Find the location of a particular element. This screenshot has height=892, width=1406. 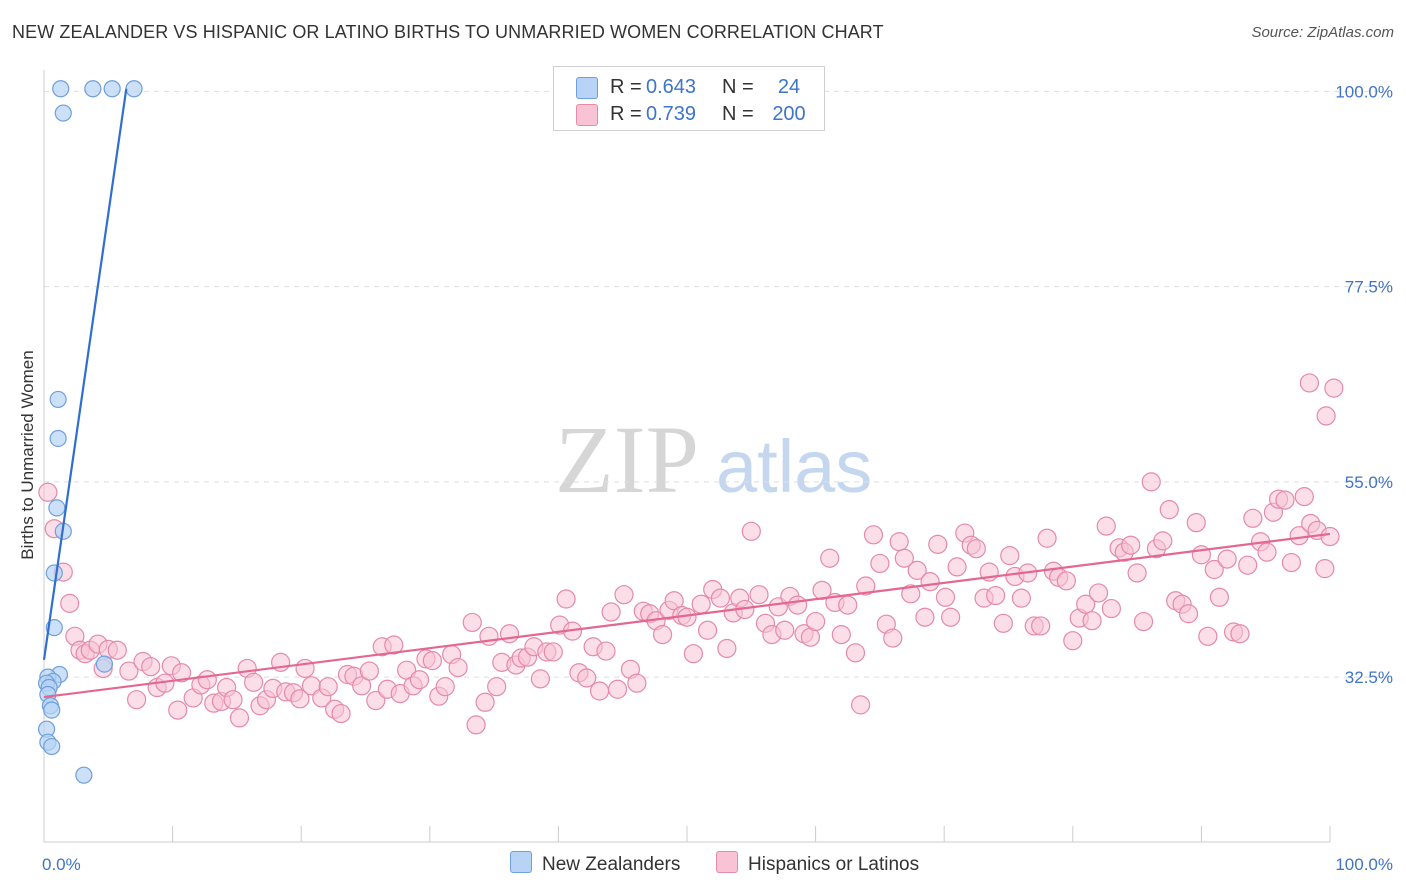

source-credit: Source: ZipAtlas.com is located at coordinates (1322, 32).